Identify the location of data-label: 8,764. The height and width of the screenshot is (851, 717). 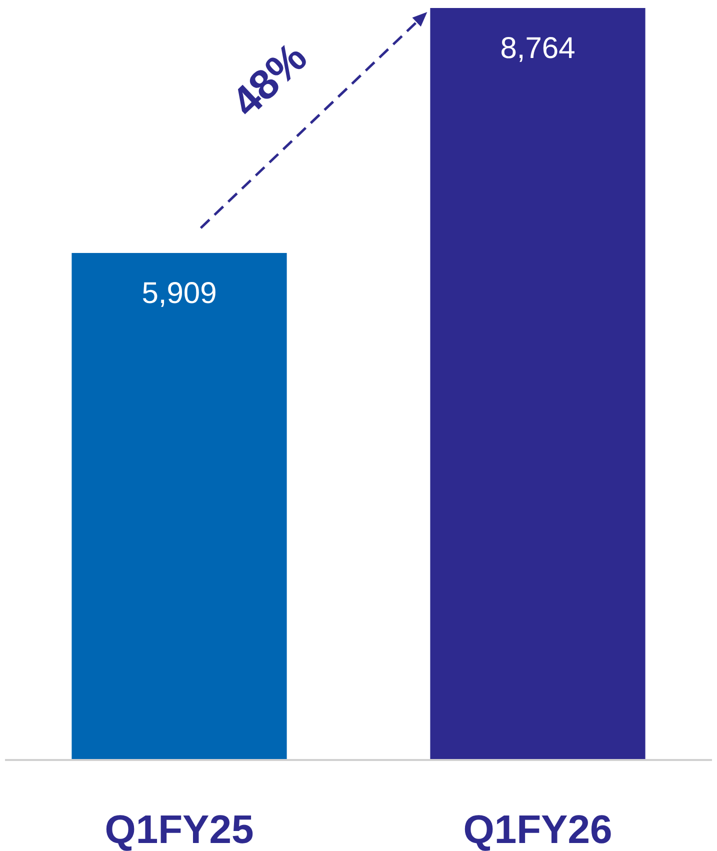
(538, 48).